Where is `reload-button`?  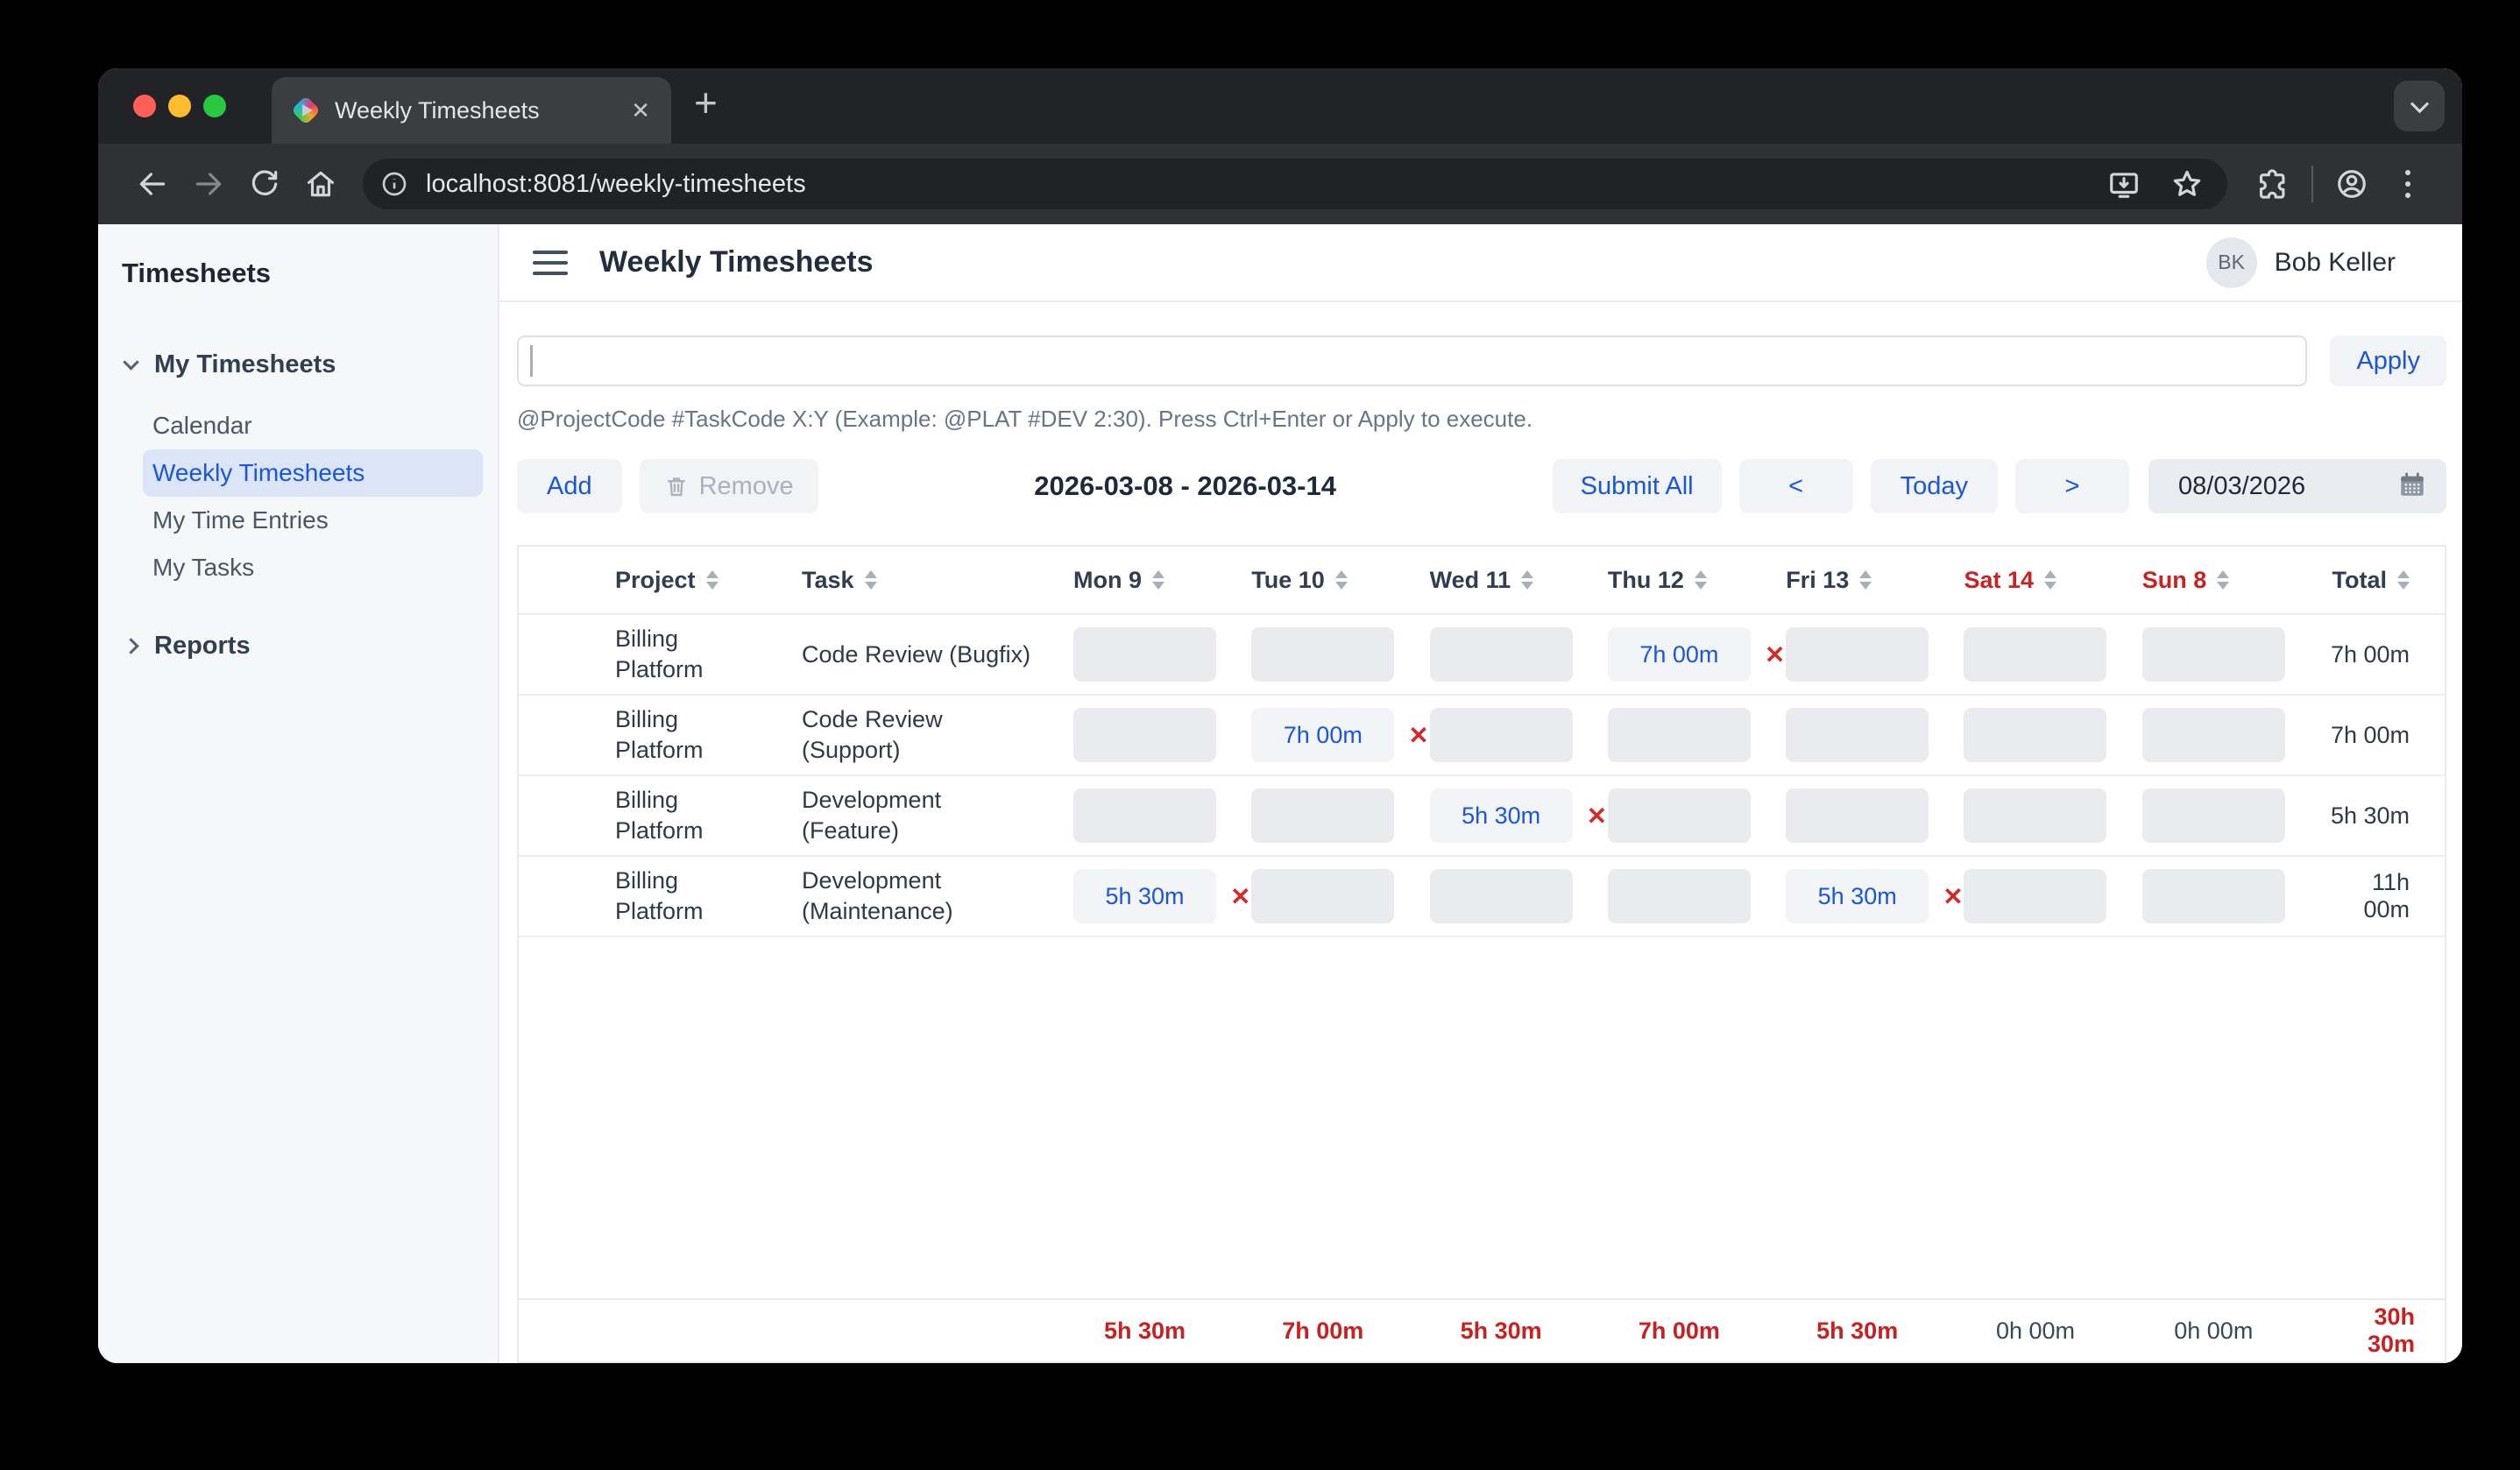 reload-button is located at coordinates (265, 184).